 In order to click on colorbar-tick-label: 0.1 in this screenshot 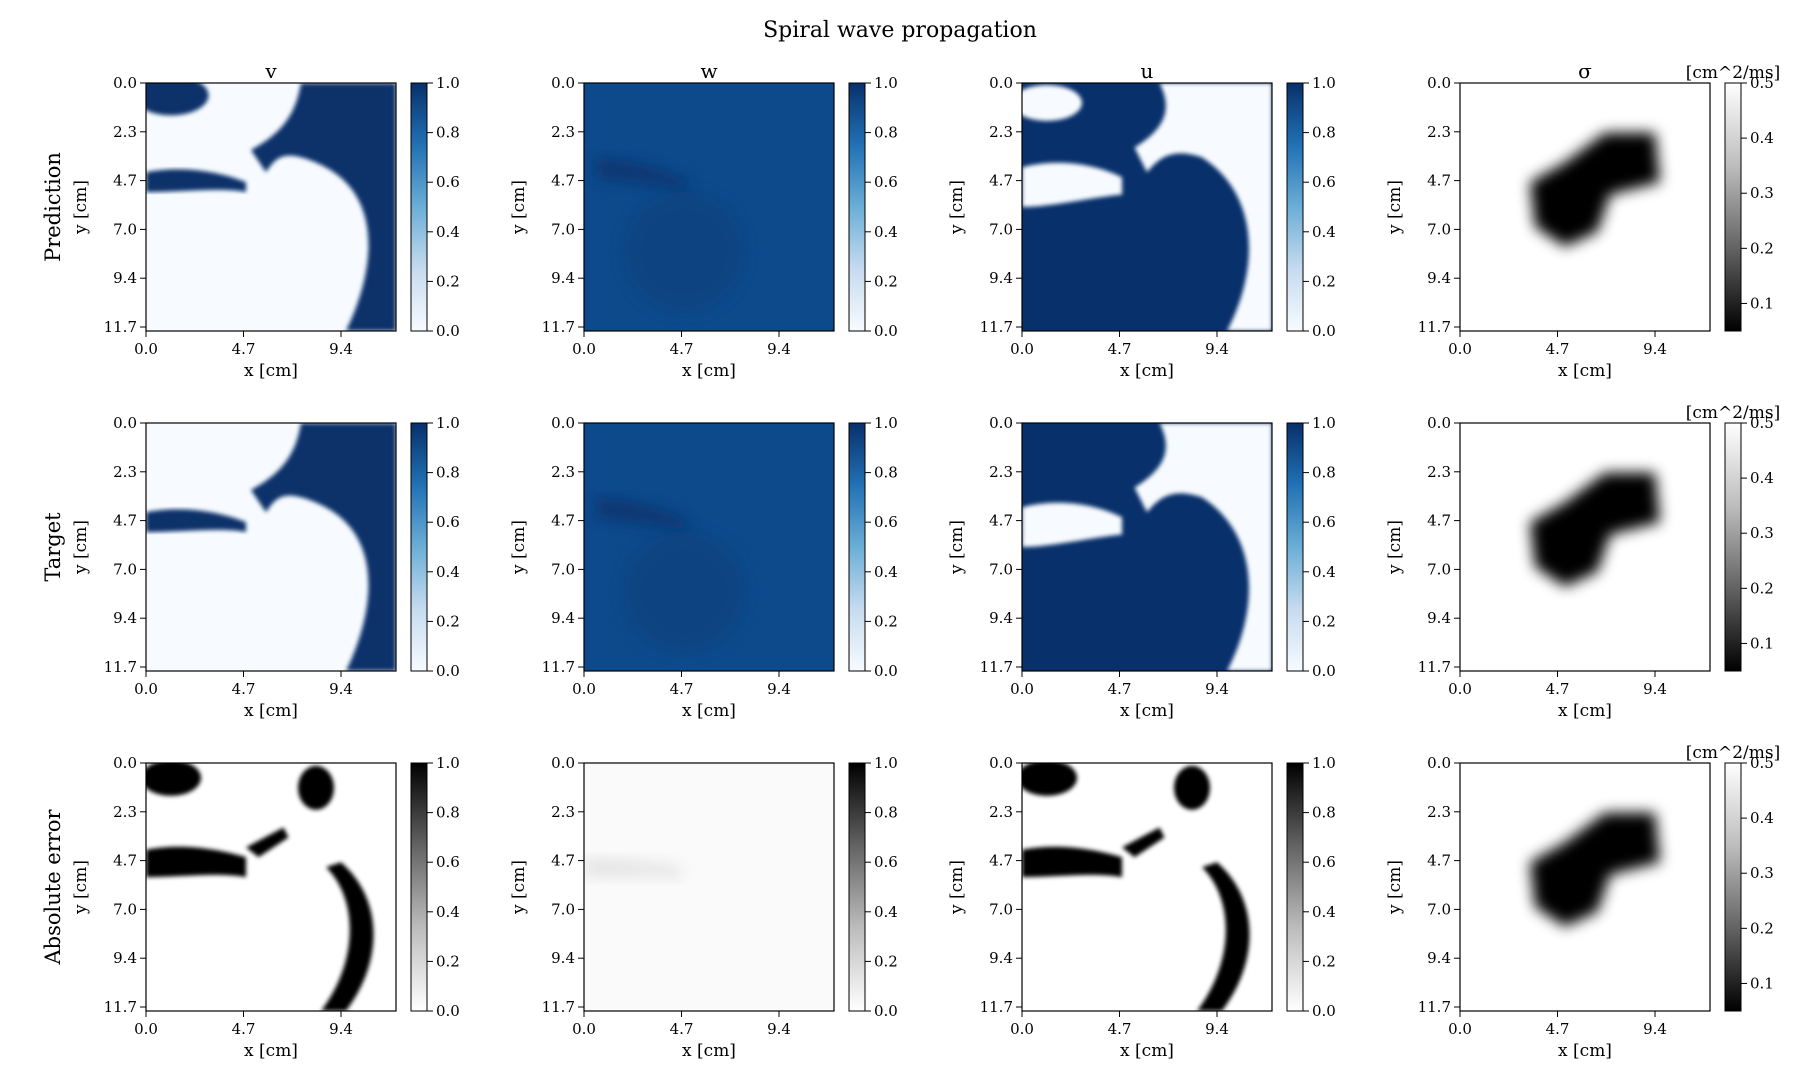, I will do `click(1762, 983)`.